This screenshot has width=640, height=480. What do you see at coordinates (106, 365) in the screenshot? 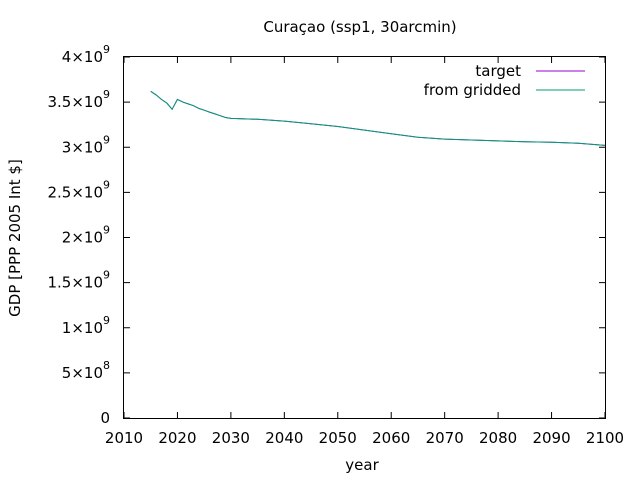
I see `y-tick-exponent: 8` at bounding box center [106, 365].